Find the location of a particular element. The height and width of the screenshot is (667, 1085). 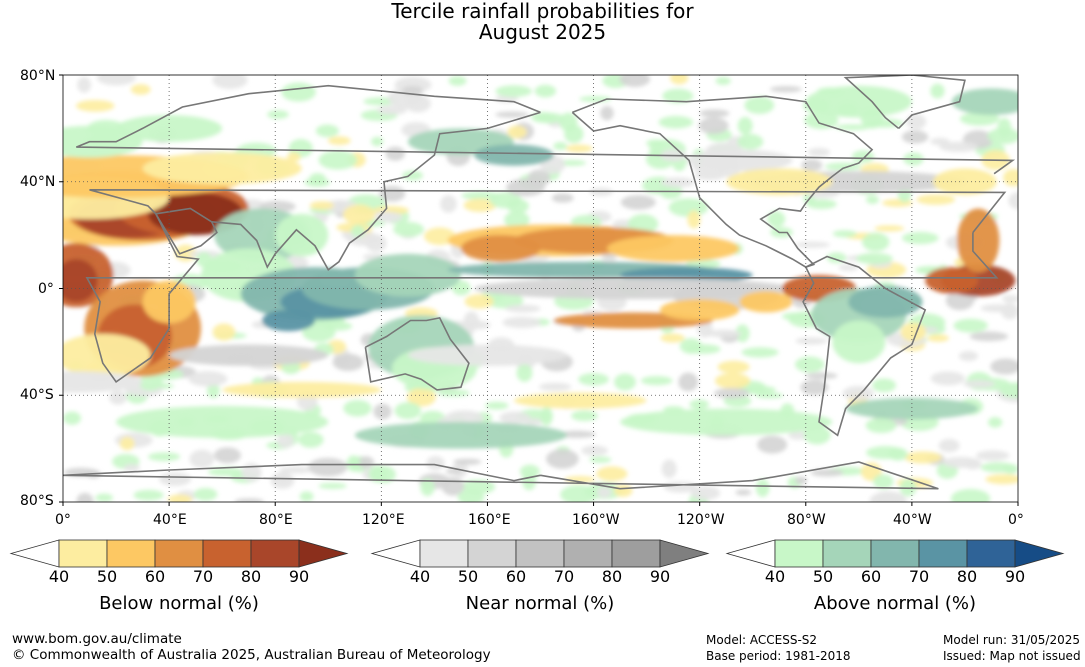

below-tick: 80 is located at coordinates (251, 576).